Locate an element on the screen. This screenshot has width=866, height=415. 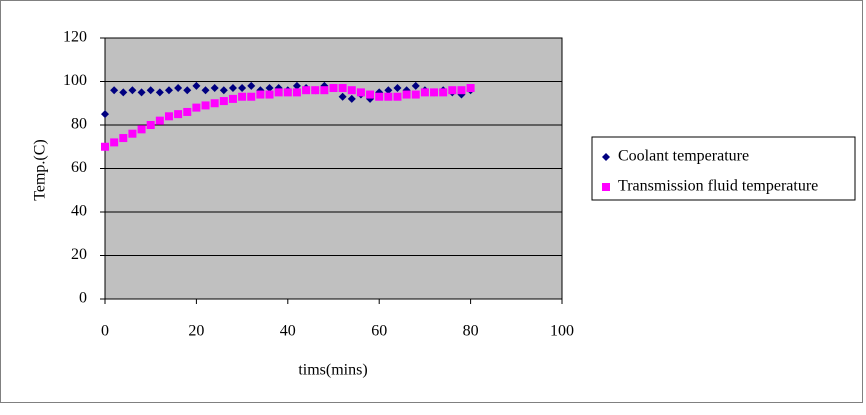
legend-label: Coolant temperature is located at coordinates (683, 156).